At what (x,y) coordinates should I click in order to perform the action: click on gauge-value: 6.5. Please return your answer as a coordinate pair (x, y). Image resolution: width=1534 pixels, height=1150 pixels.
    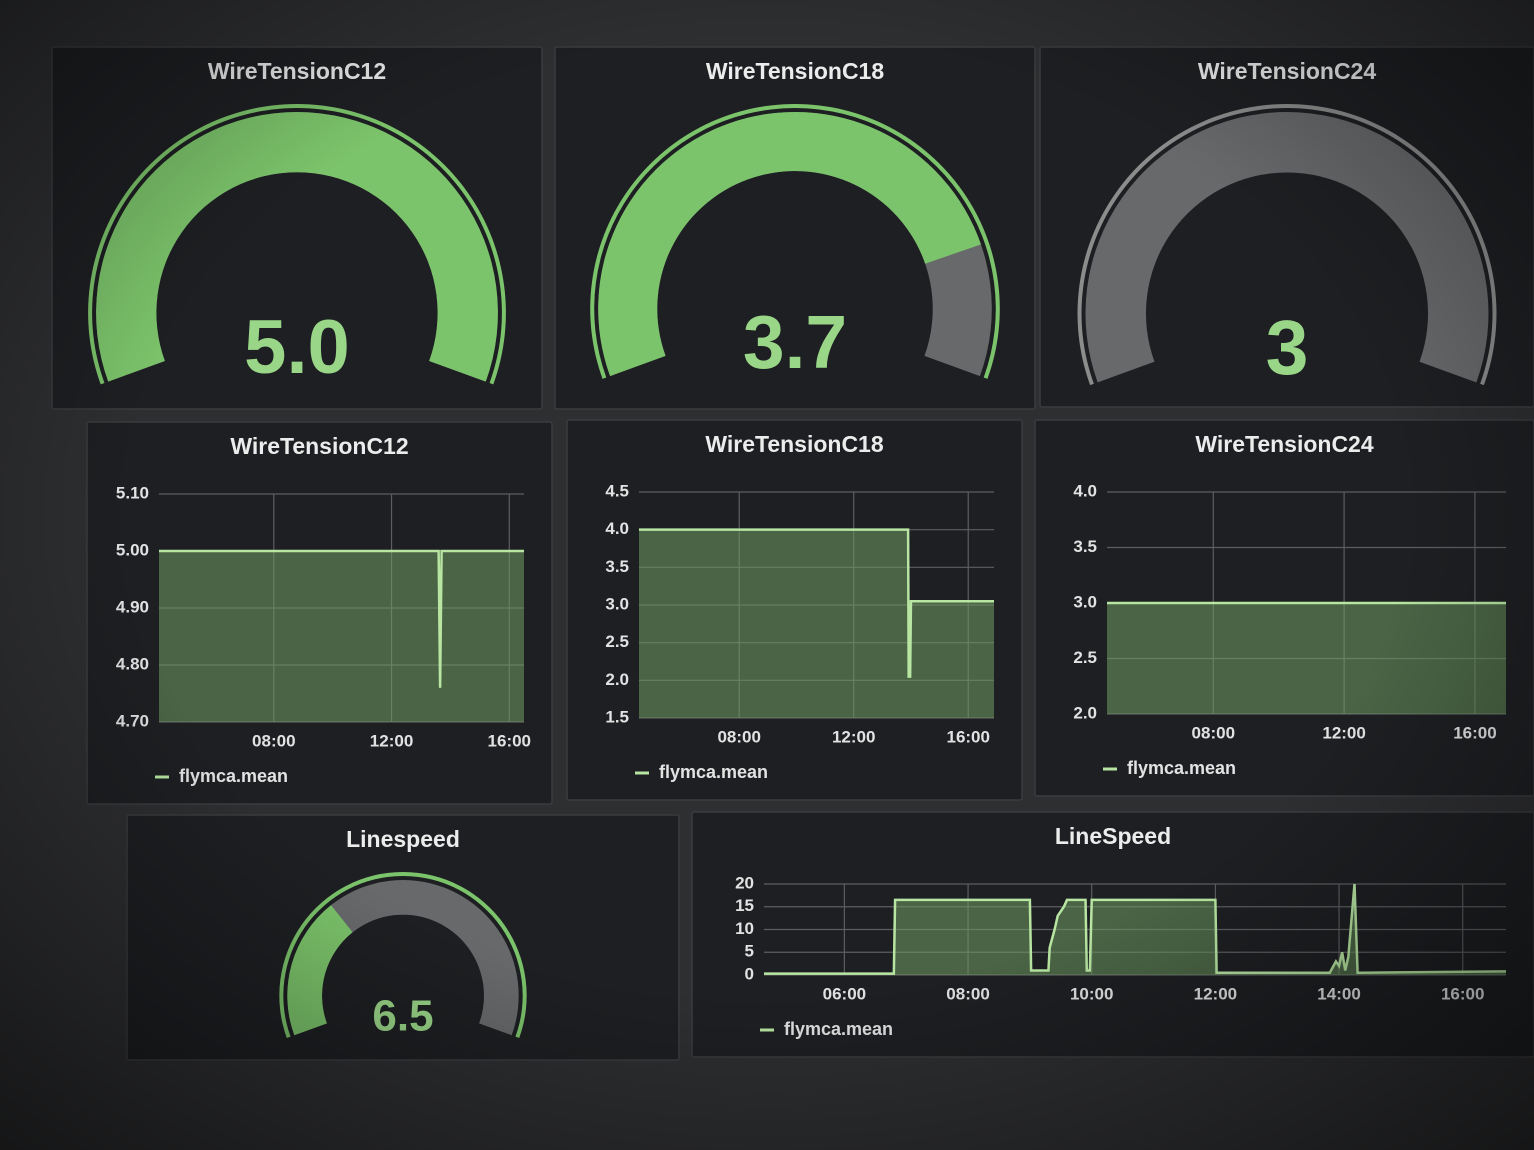
    Looking at the image, I should click on (402, 1015).